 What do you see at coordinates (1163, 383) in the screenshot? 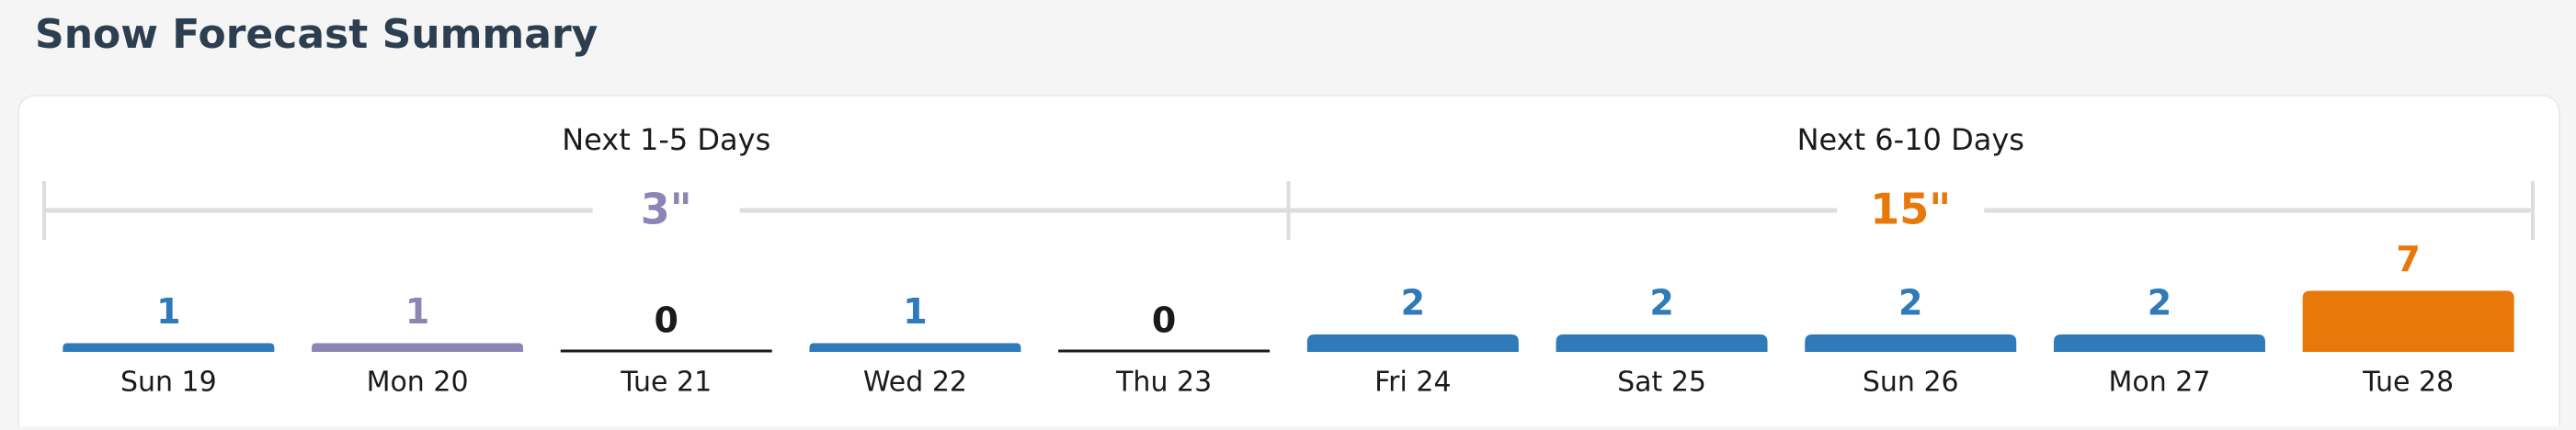
I see `day-label: Thu 23` at bounding box center [1163, 383].